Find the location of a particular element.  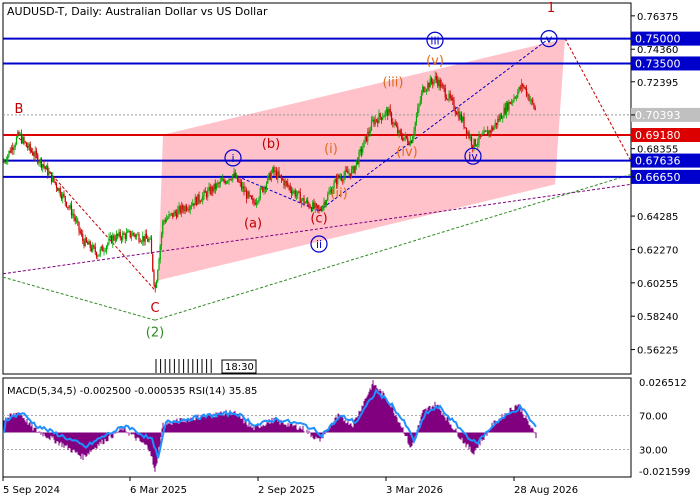

wave-label-11: (v) is located at coordinates (435, 61).